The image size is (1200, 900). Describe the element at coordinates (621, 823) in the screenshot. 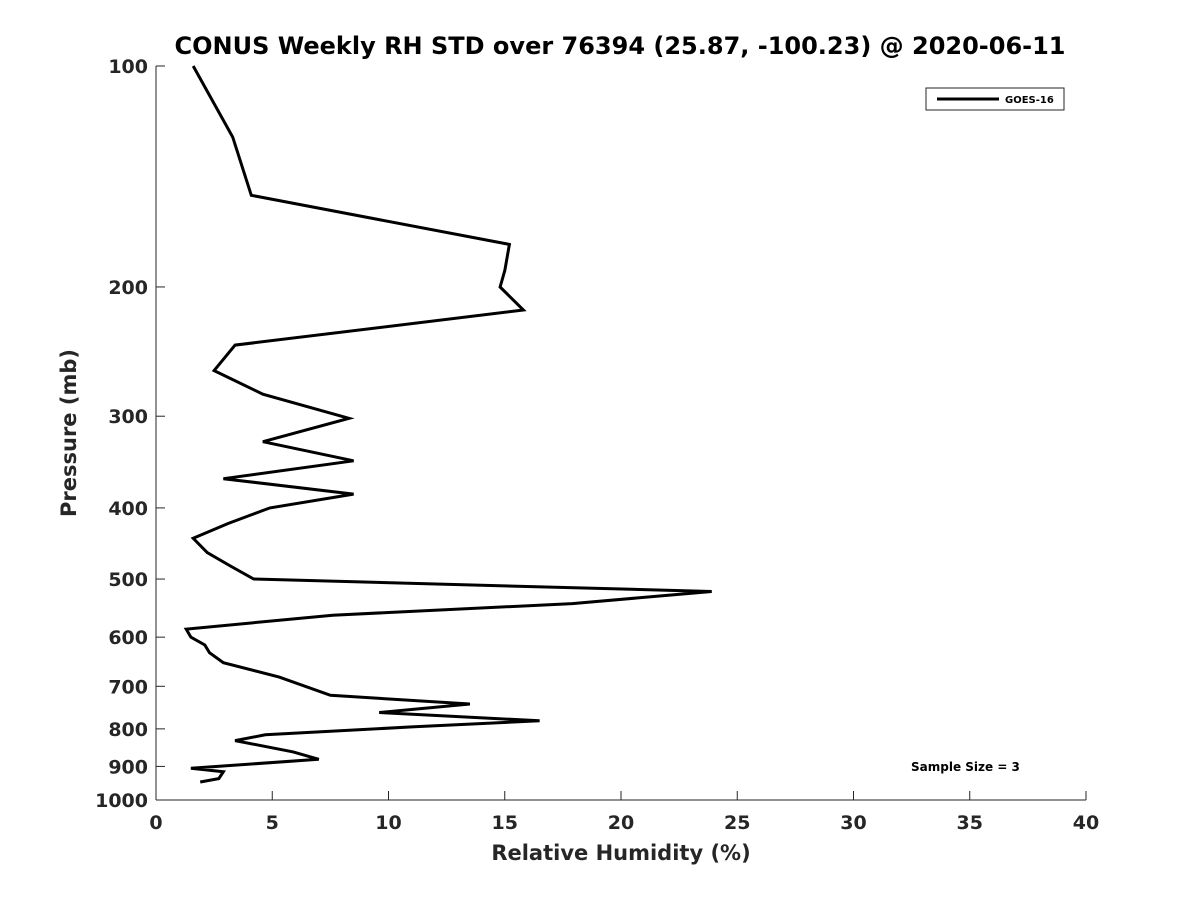

I see `x-tick-label: 20` at that location.